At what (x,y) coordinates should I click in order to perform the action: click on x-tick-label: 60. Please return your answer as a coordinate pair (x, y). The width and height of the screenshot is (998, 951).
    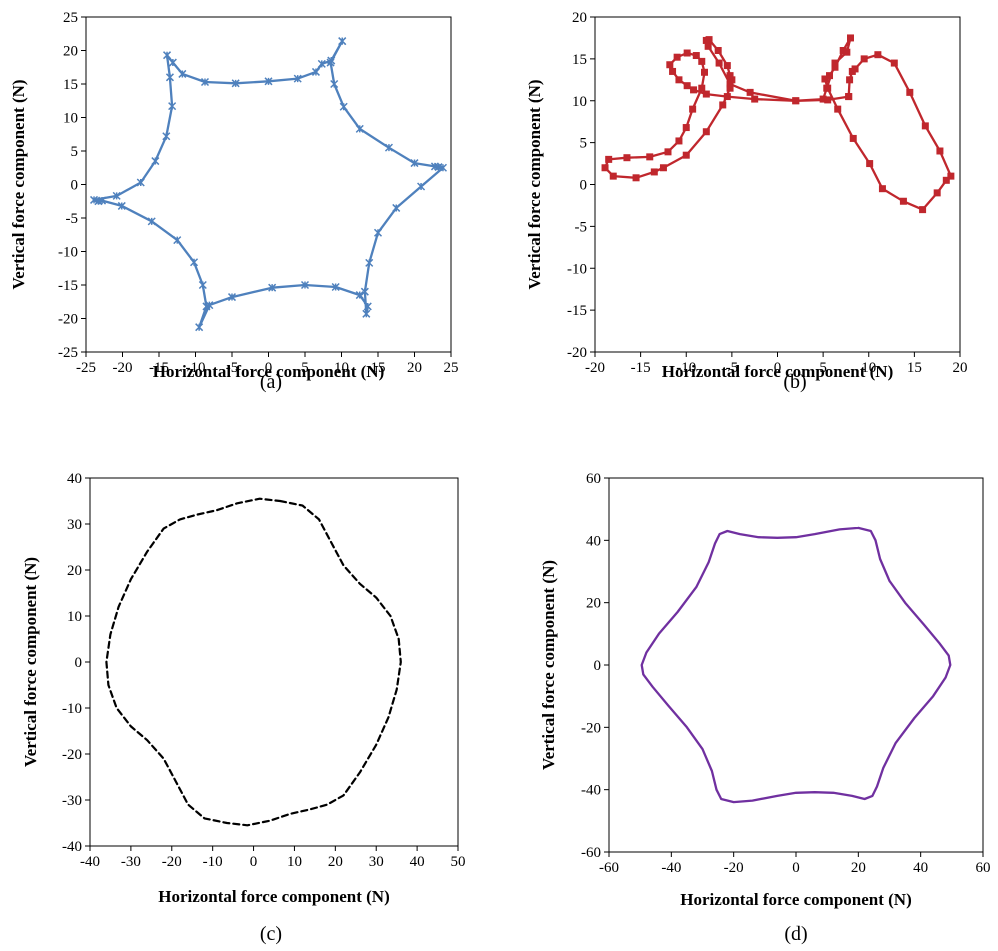
    Looking at the image, I should click on (983, 868).